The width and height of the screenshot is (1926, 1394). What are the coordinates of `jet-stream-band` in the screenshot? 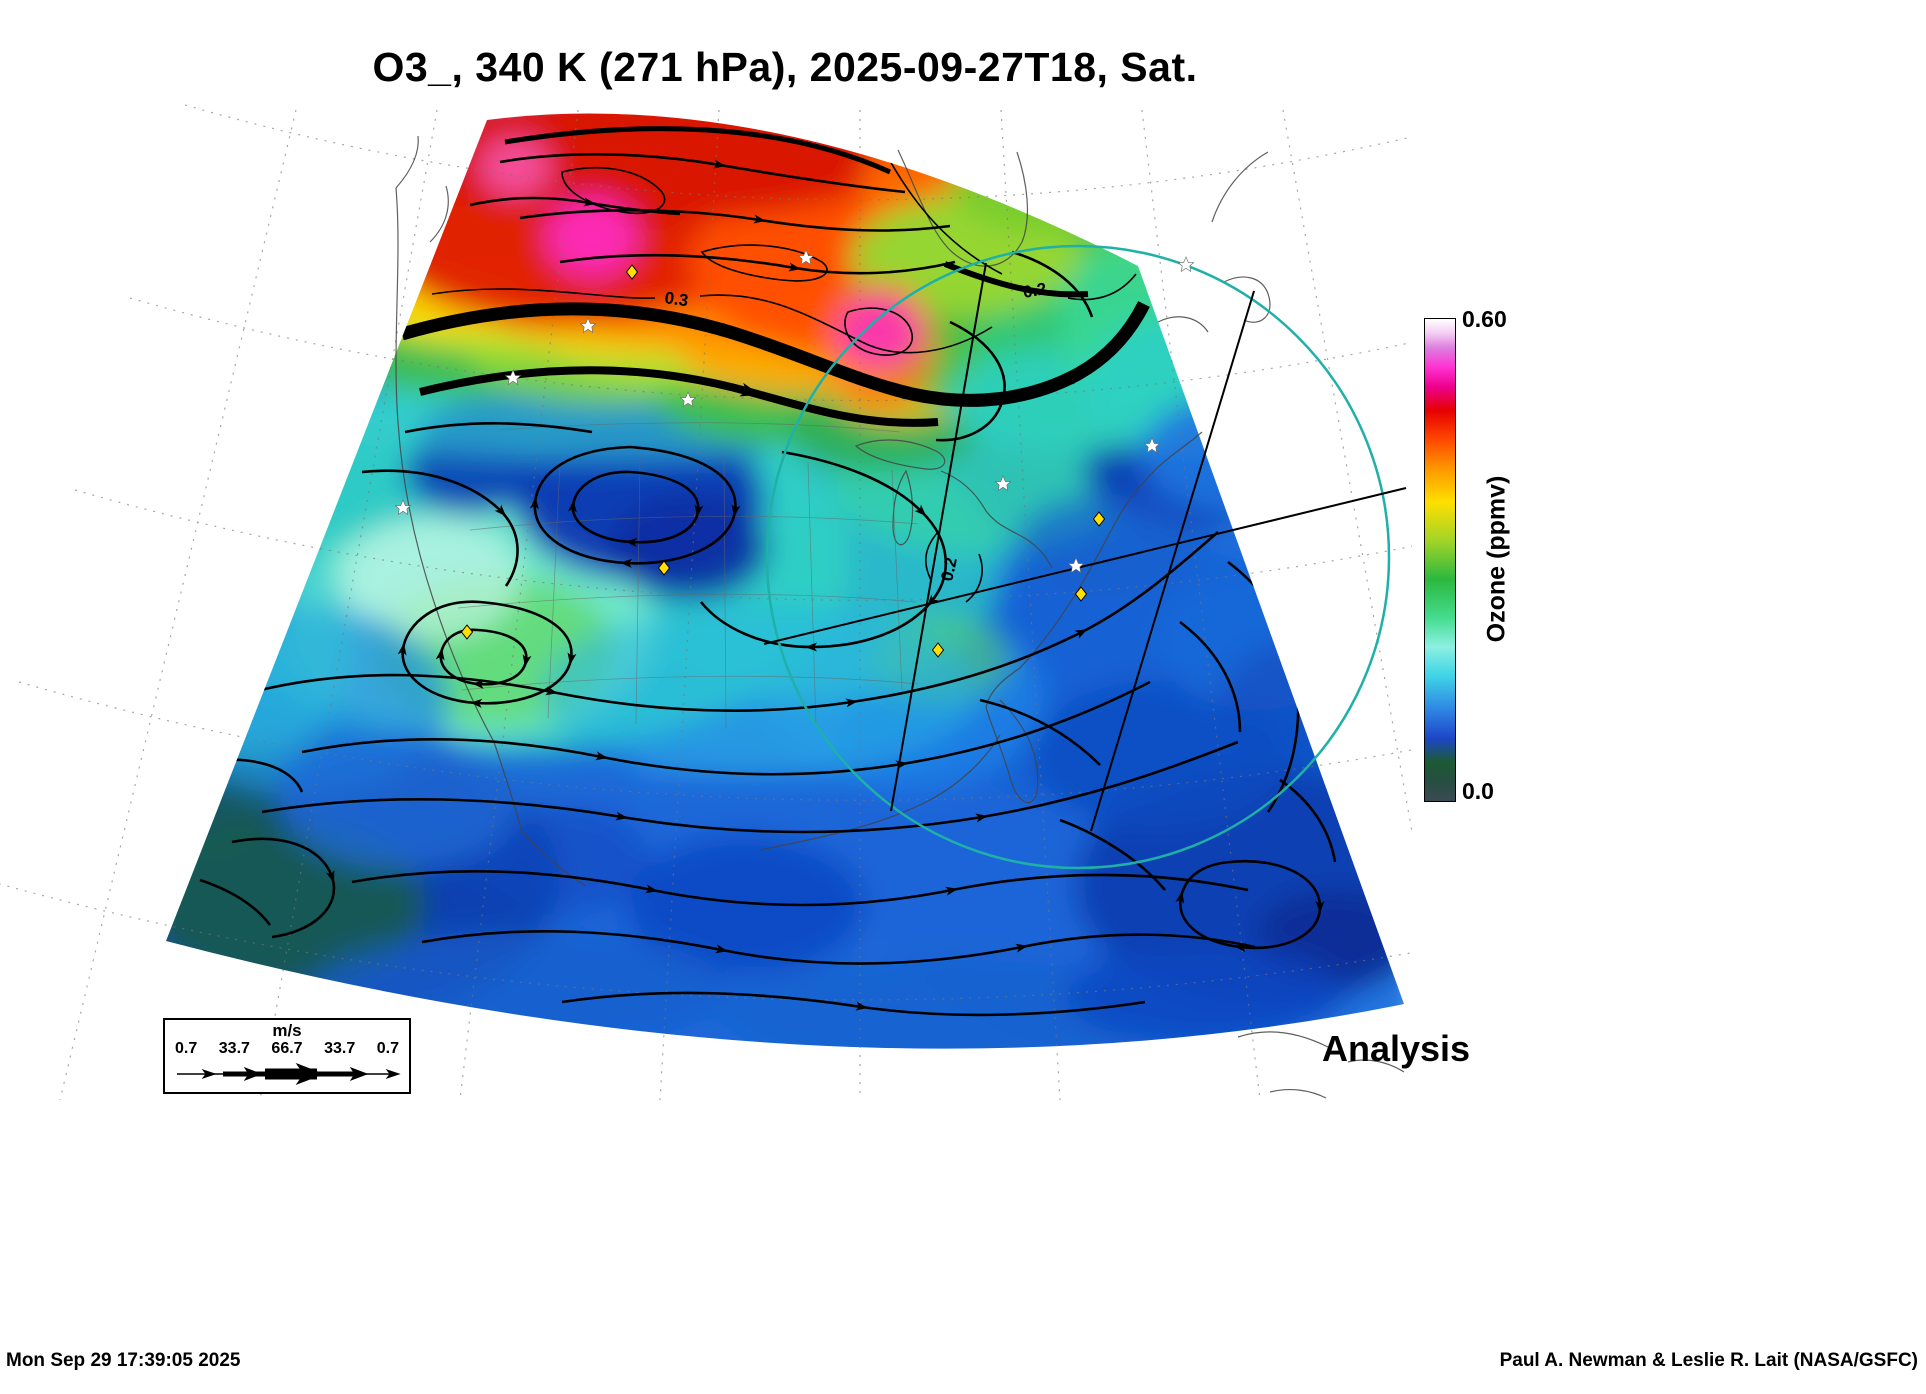 It's located at (775, 276).